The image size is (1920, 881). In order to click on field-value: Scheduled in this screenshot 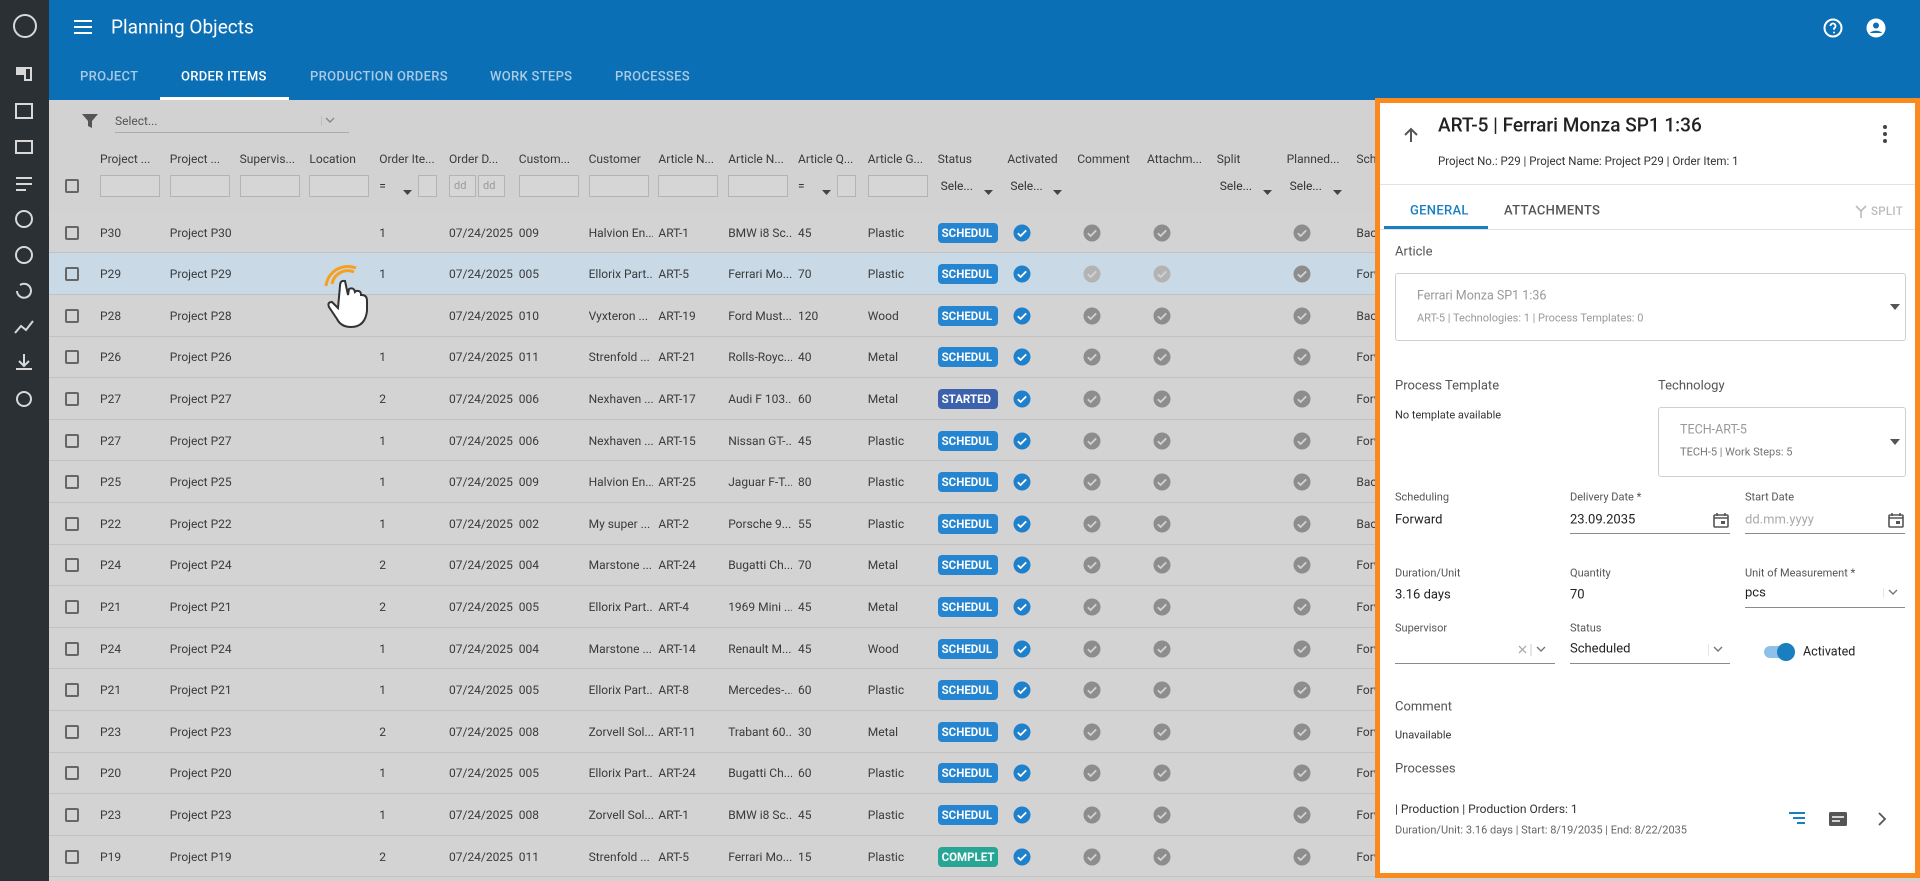, I will do `click(1600, 649)`.